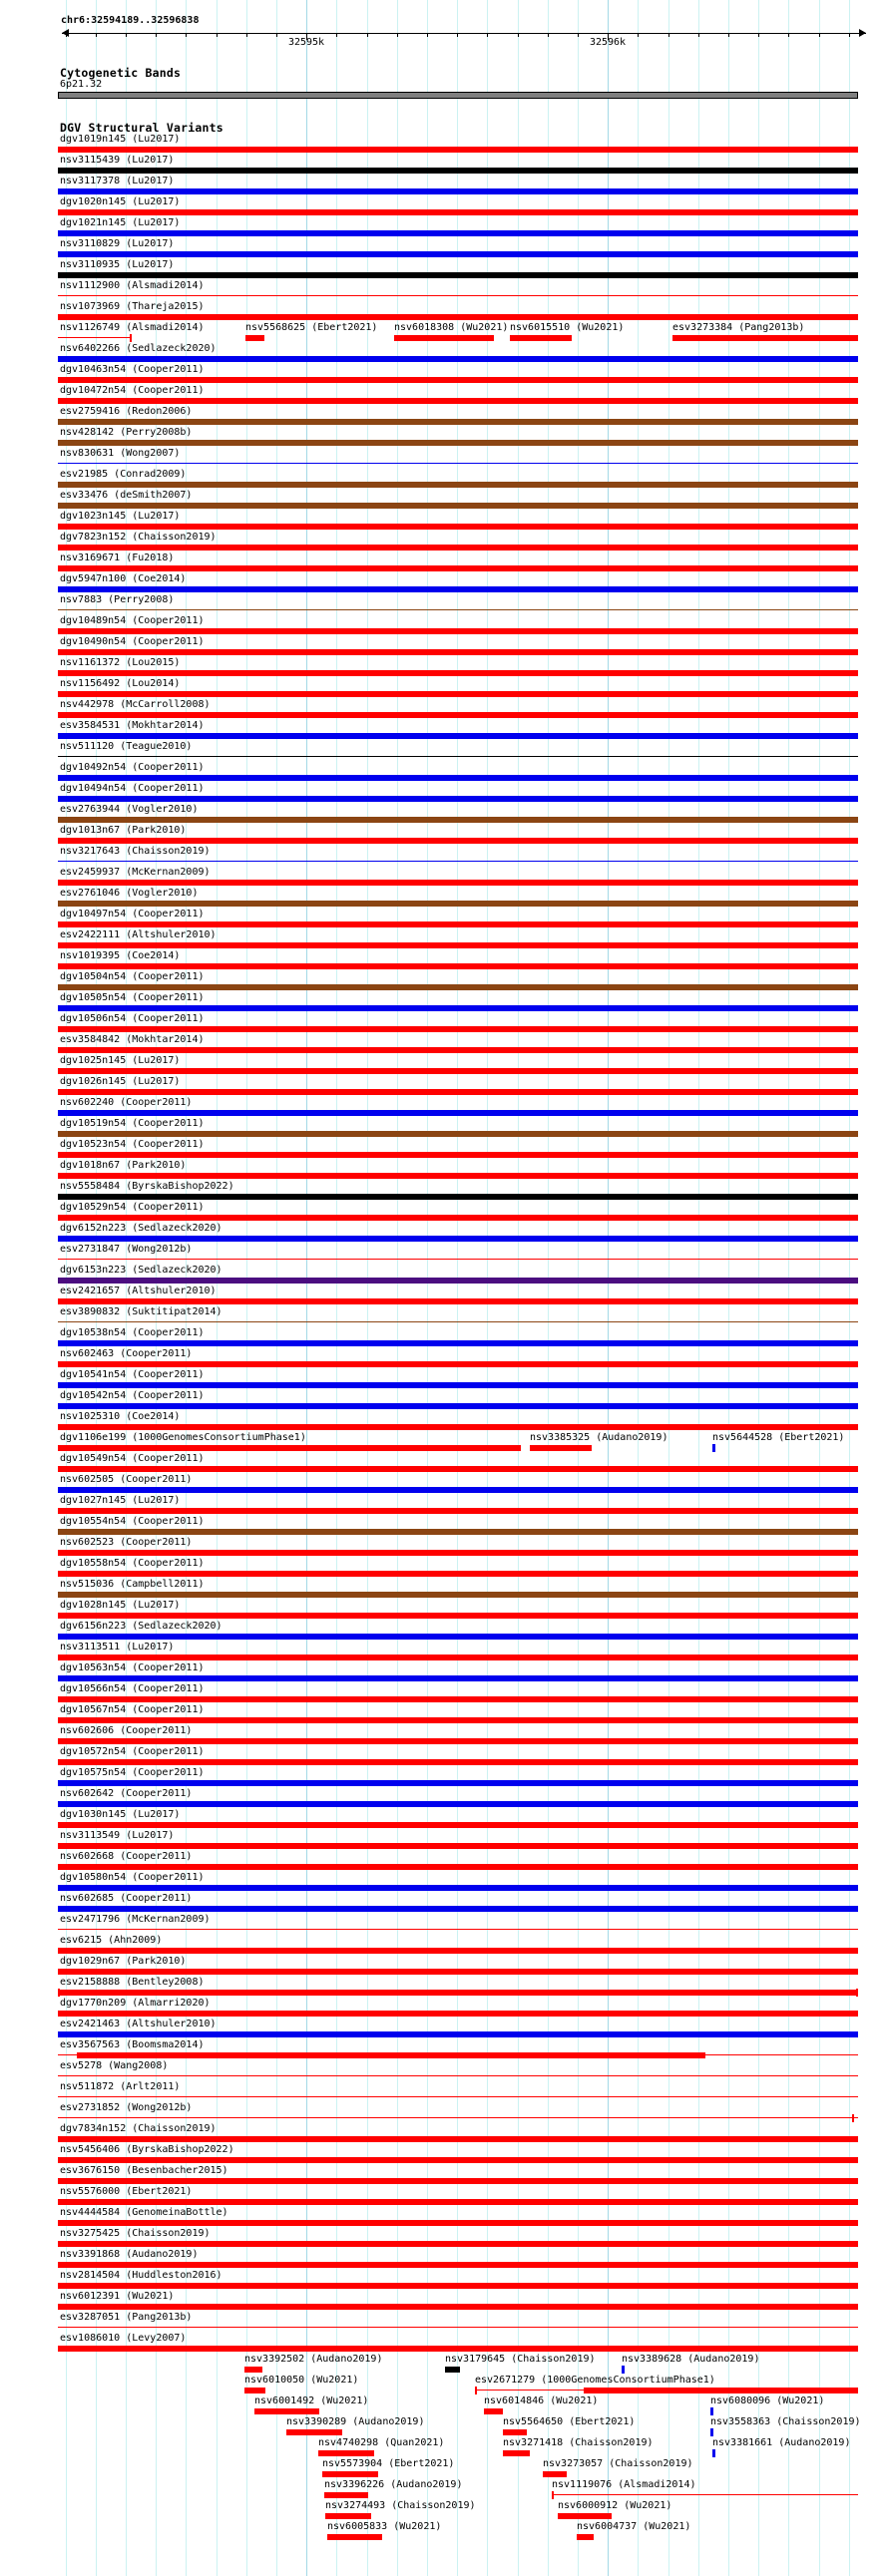 The height and width of the screenshot is (2576, 888). Describe the element at coordinates (124, 2338) in the screenshot. I see `variant-label: esv1086010 (Levy2007)` at that location.